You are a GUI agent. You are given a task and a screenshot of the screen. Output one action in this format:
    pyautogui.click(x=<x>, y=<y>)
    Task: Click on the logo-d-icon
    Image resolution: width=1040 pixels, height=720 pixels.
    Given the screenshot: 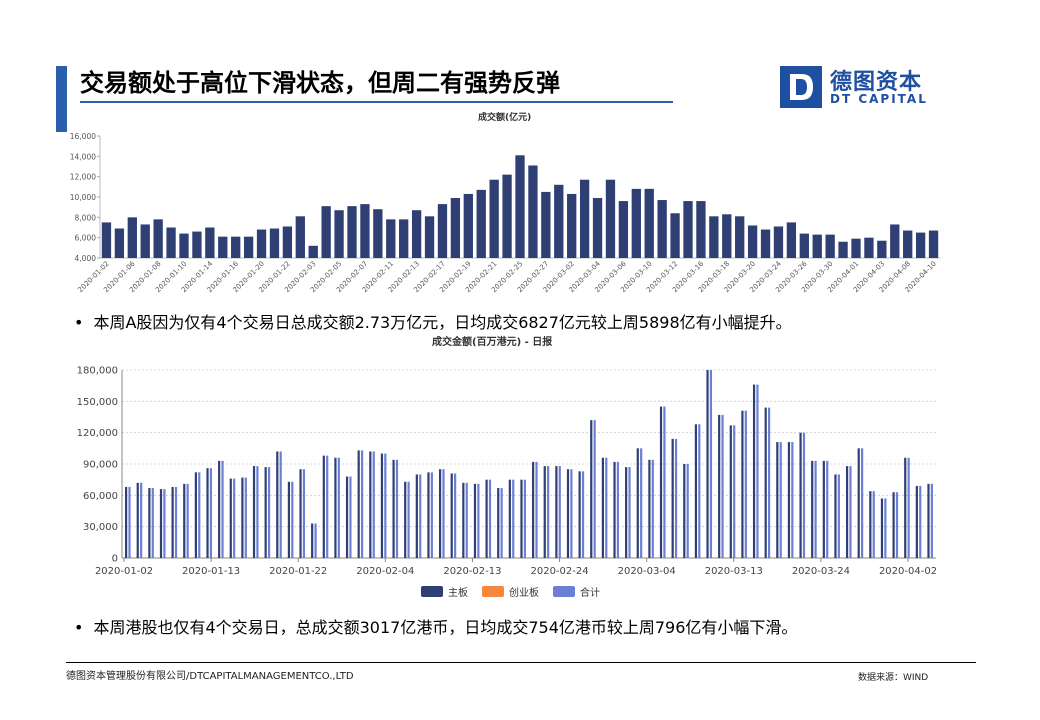 What is the action you would take?
    pyautogui.click(x=801, y=87)
    